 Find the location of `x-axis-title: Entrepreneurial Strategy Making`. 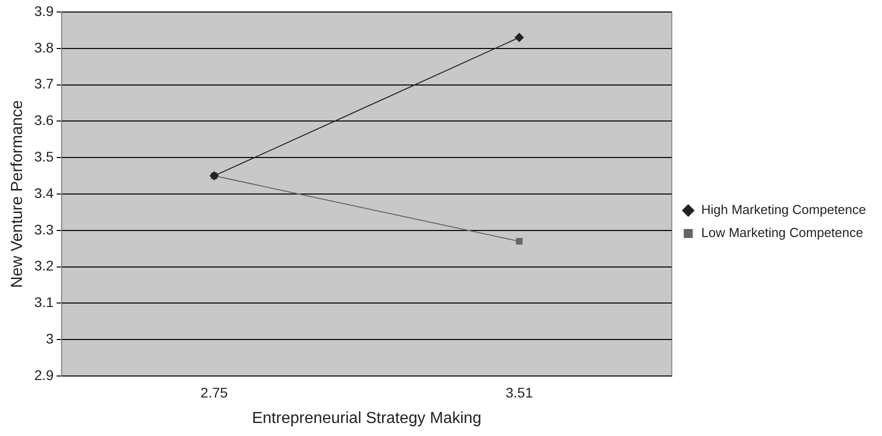

x-axis-title: Entrepreneurial Strategy Making is located at coordinates (367, 418).